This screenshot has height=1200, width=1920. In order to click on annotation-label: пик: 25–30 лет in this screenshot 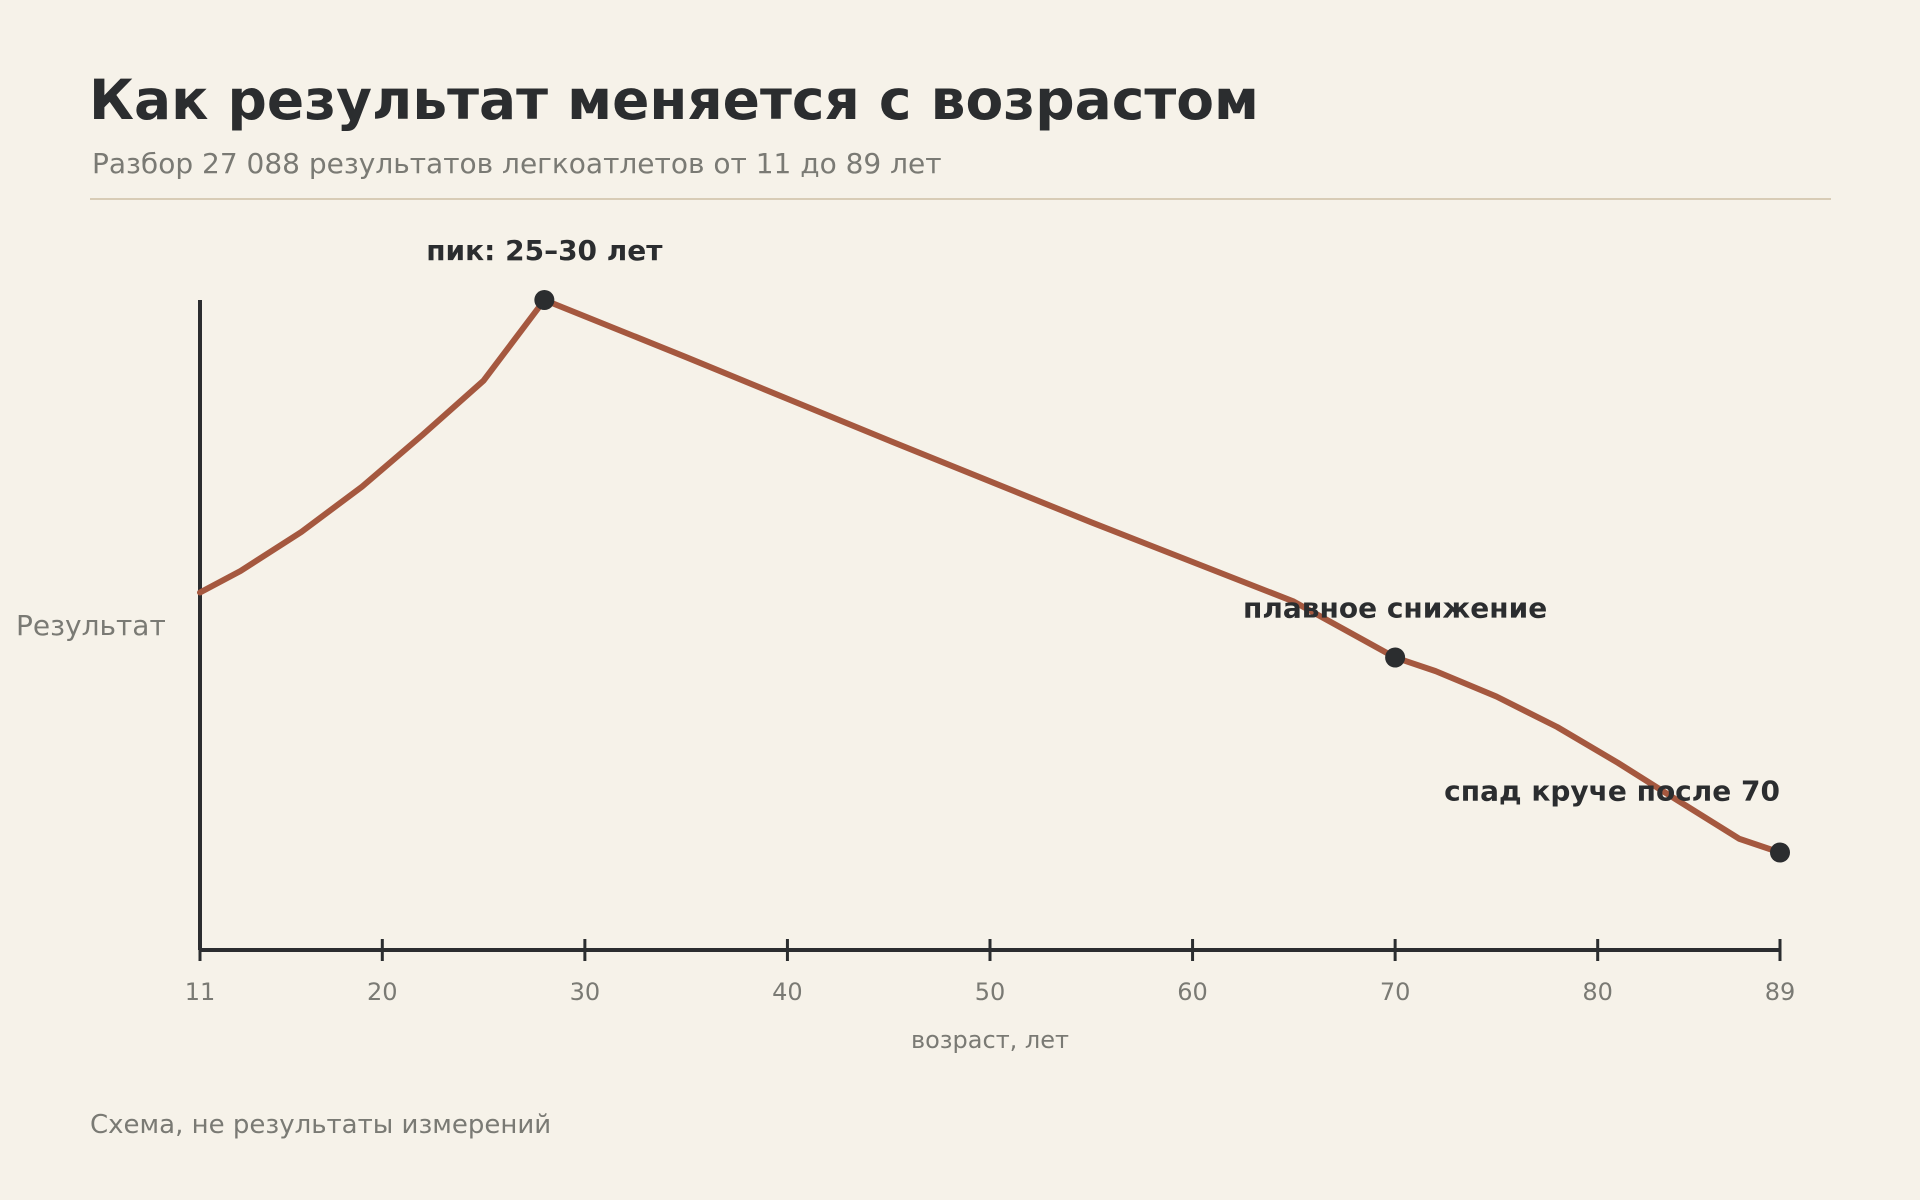, I will do `click(544, 250)`.